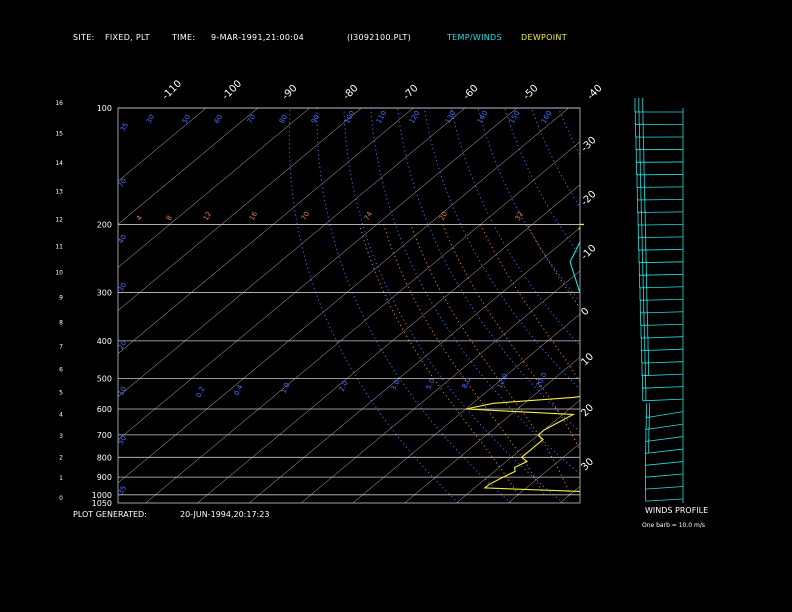 This screenshot has width=792, height=612. Describe the element at coordinates (122, 239) in the screenshot. I see `dry-adiabat-side-label: 40` at that location.